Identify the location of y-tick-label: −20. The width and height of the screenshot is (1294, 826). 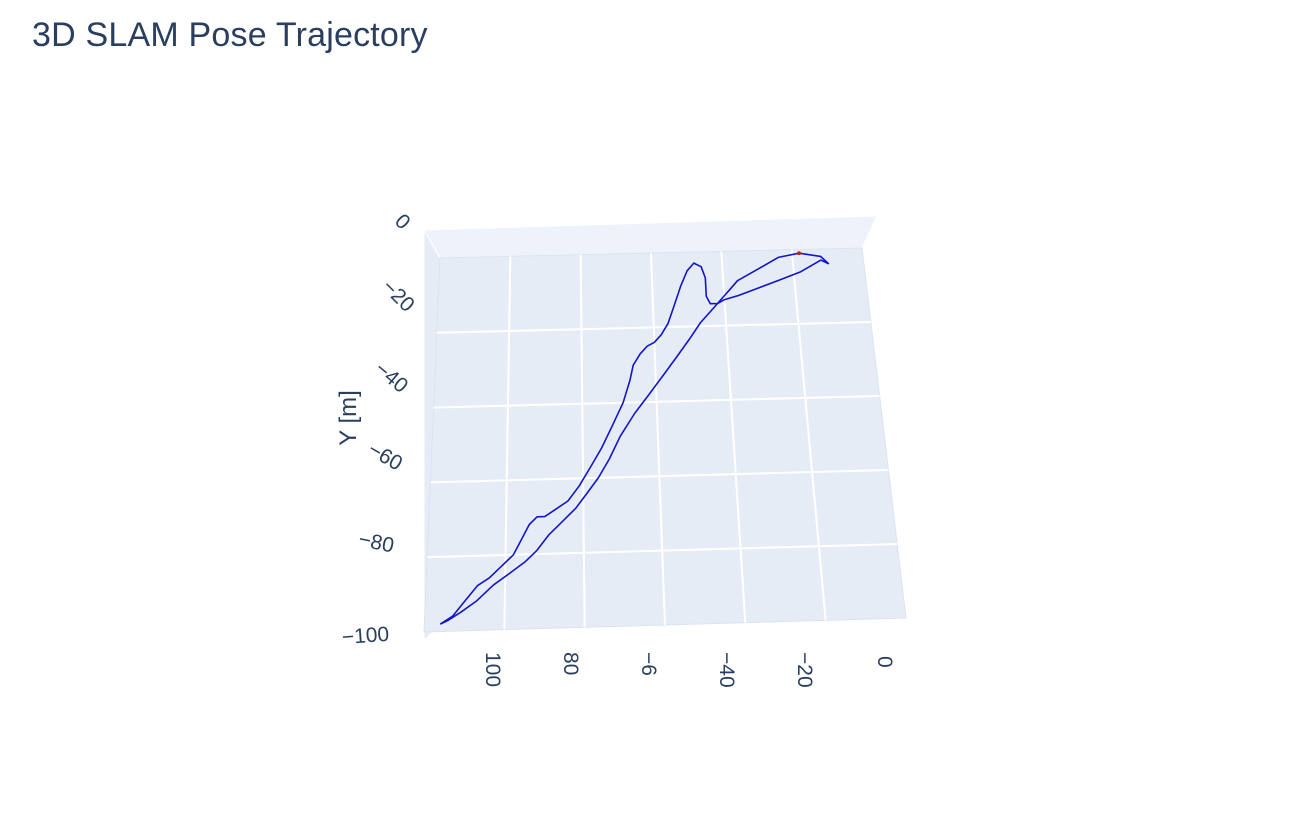
(397, 295).